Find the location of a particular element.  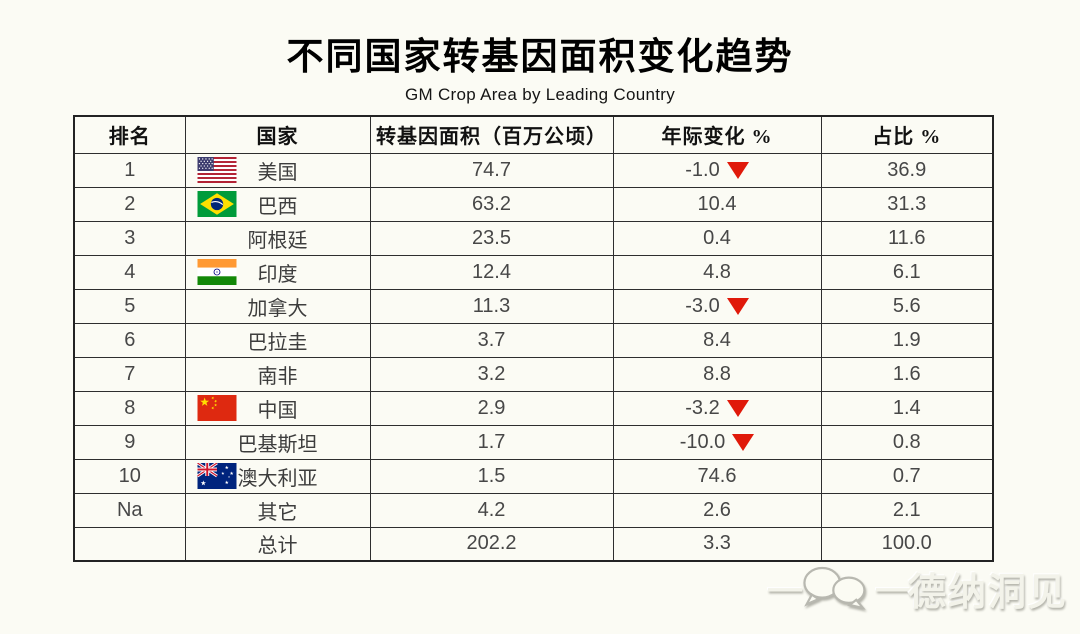

change-value: 4.8 is located at coordinates (717, 271).